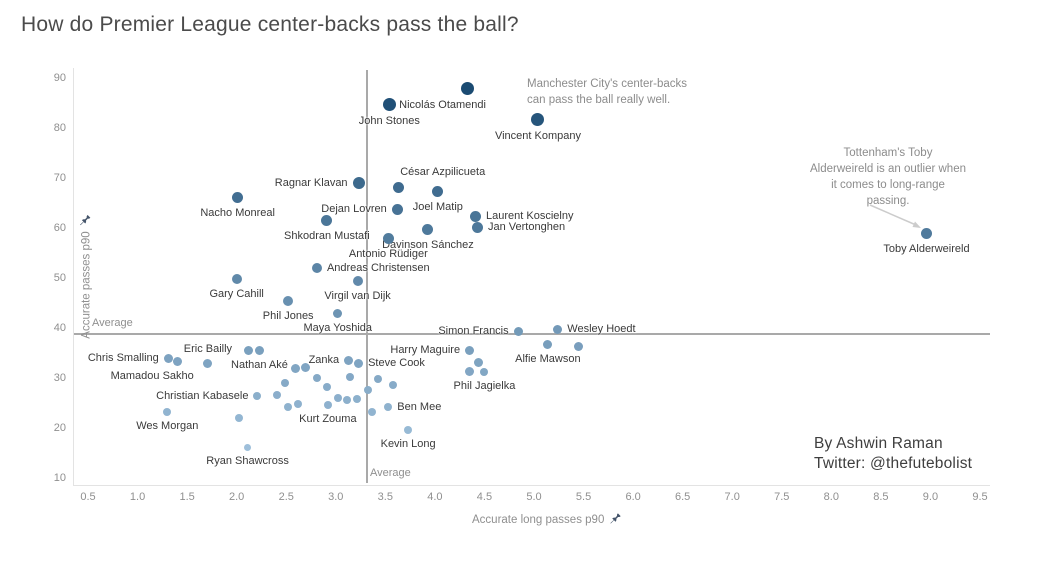 This screenshot has width=1038, height=562. Describe the element at coordinates (73, 276) in the screenshot. I see `y-axis-line` at that location.